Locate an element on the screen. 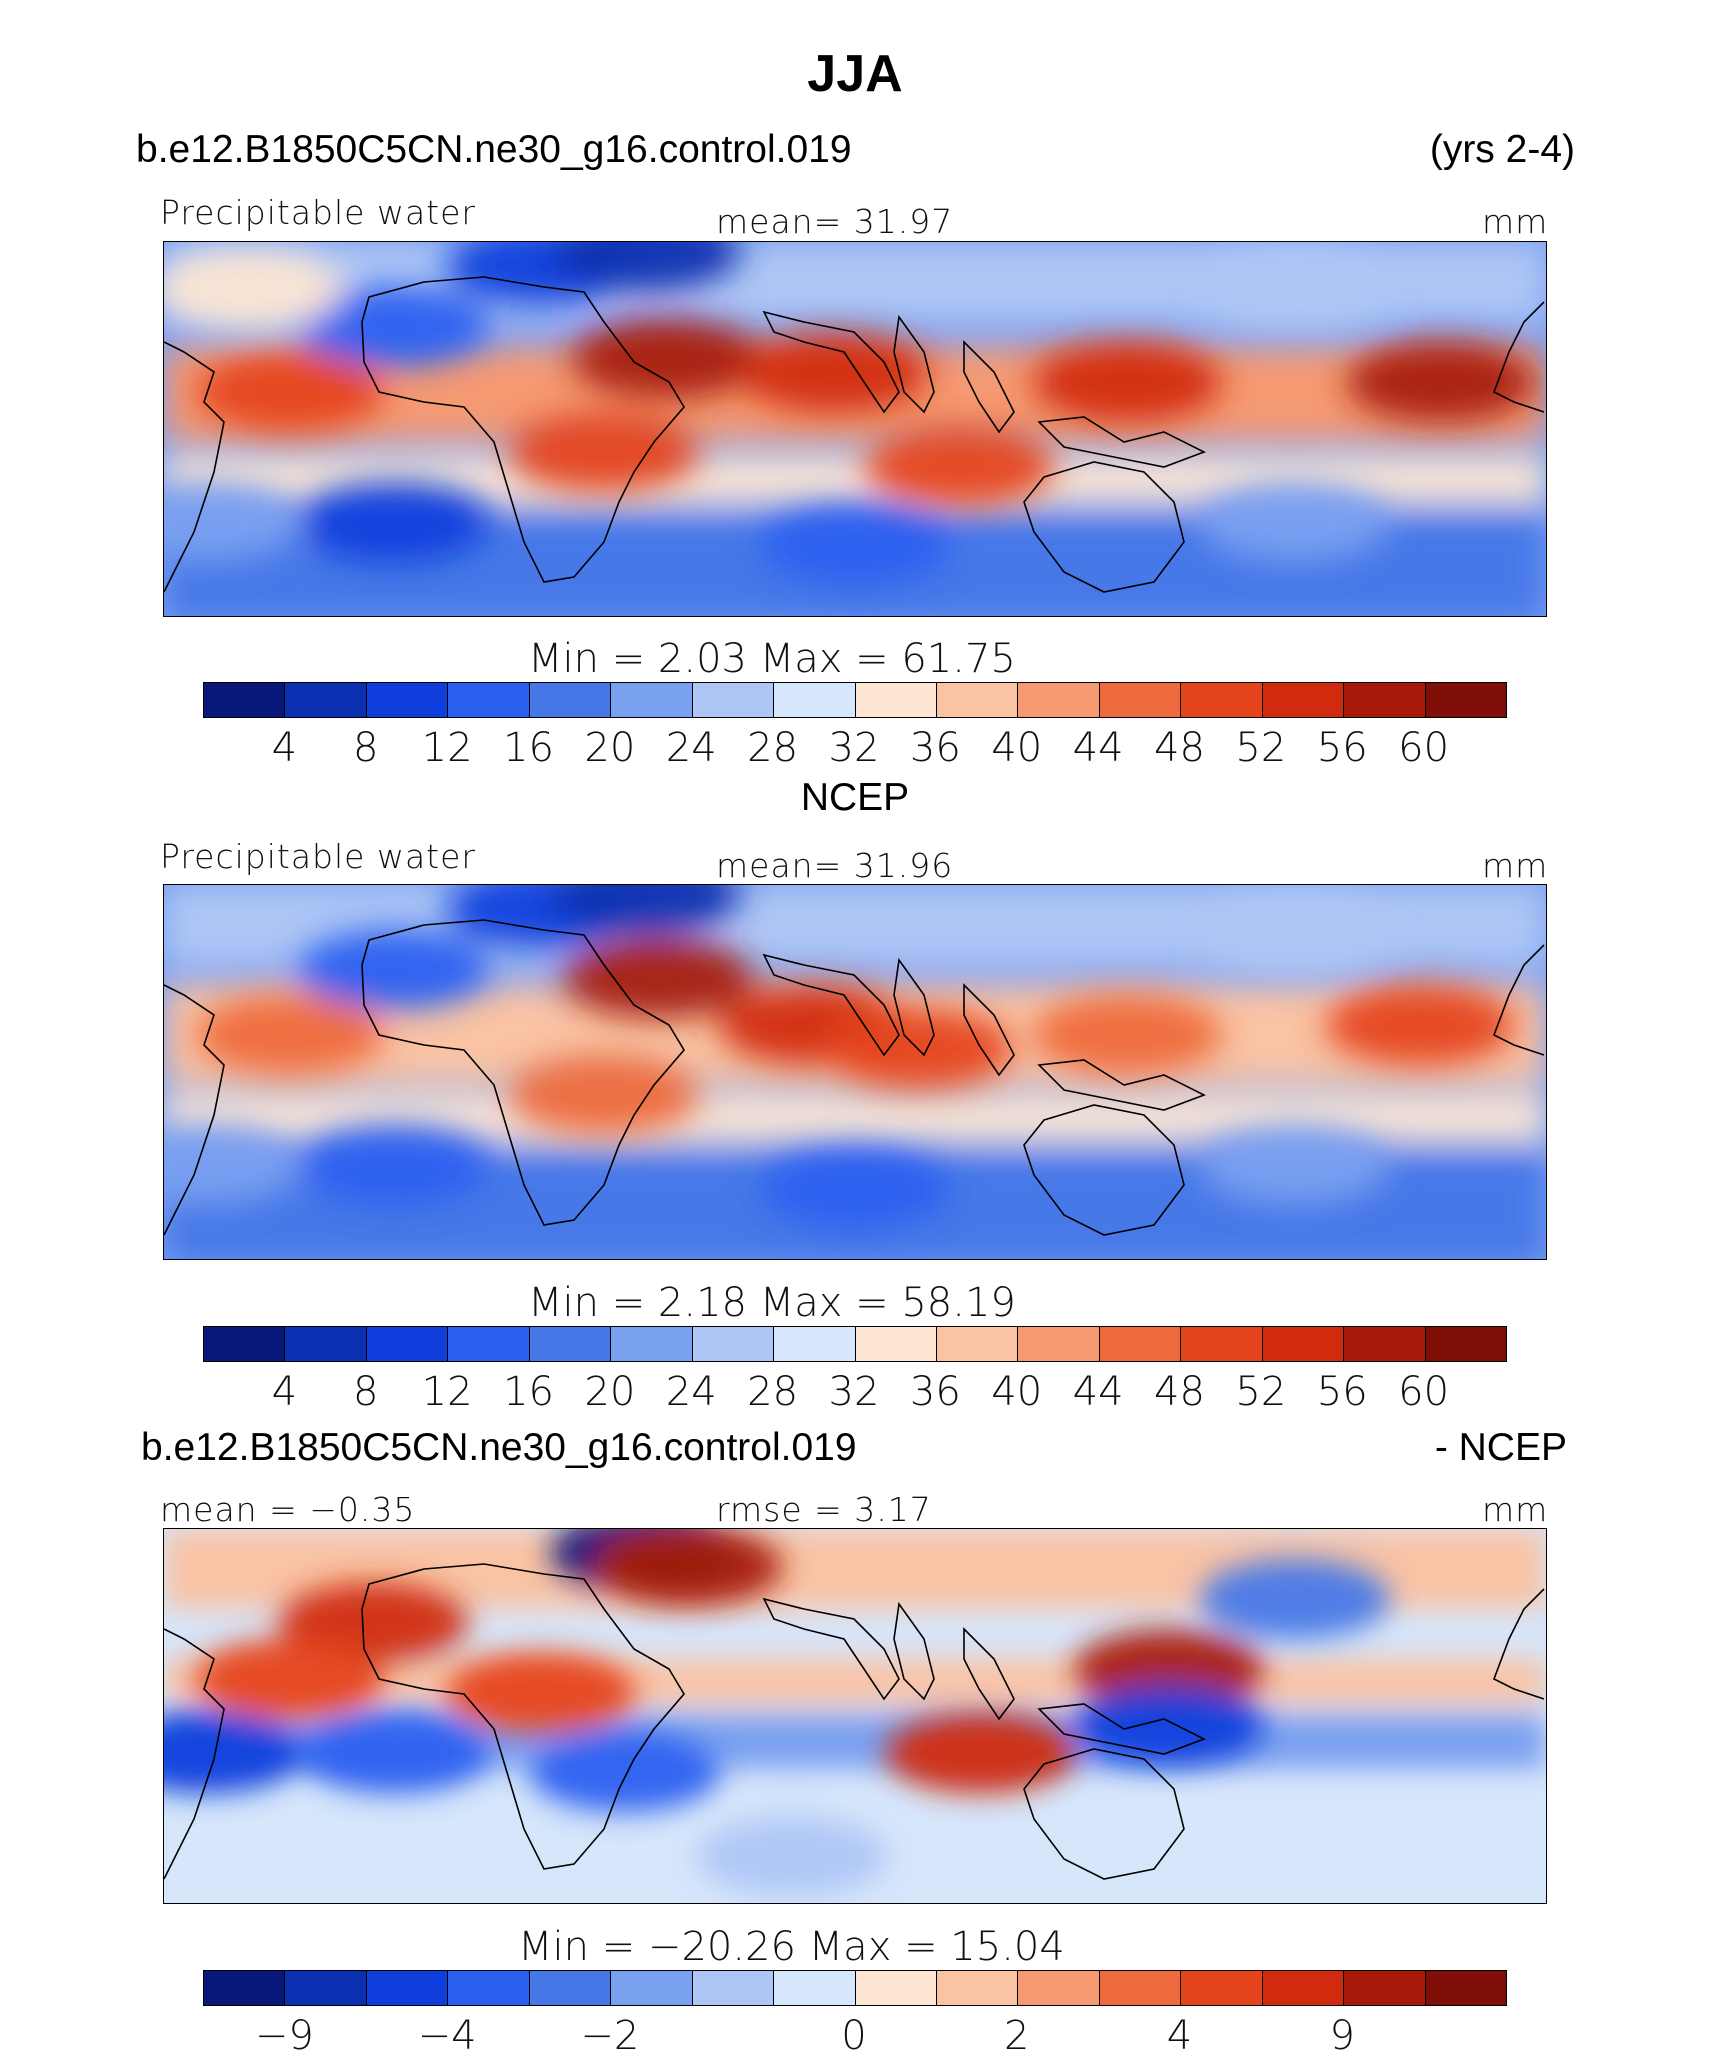 Image resolution: width=1710 pixels, height=2064 pixels. colorbar-tick-label: −4 is located at coordinates (447, 2036).